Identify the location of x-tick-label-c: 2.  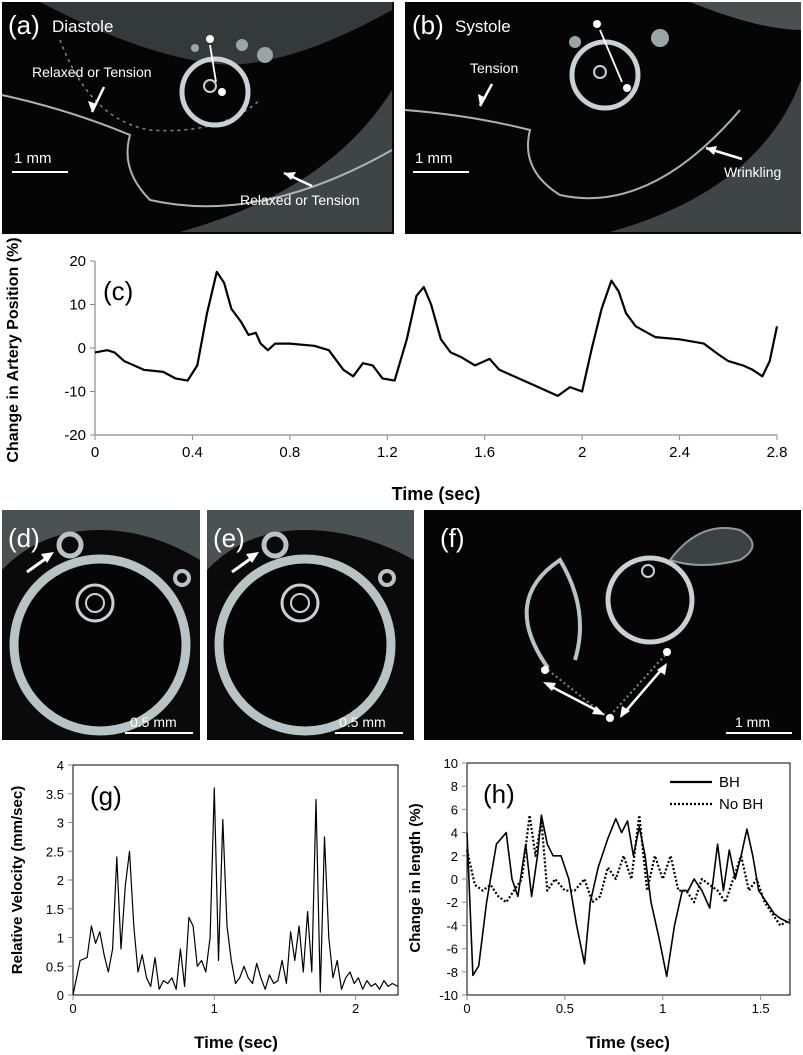
(582, 452).